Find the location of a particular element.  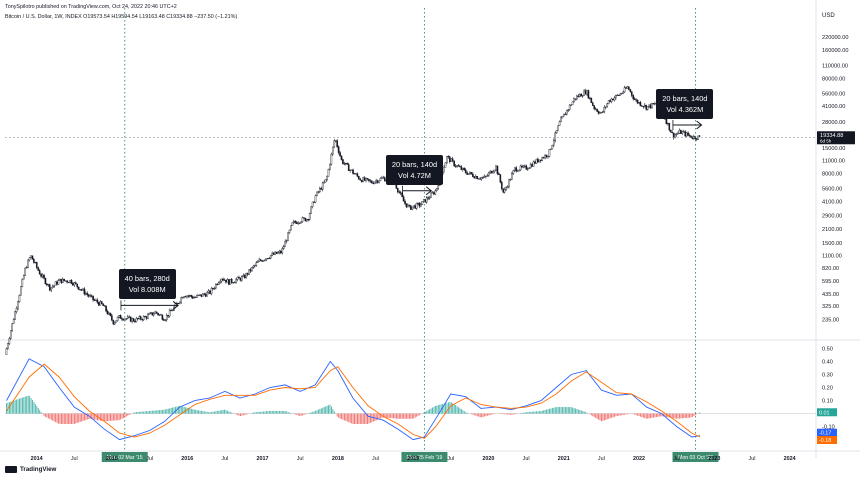

date-marker-badge is located at coordinates (695, 457).